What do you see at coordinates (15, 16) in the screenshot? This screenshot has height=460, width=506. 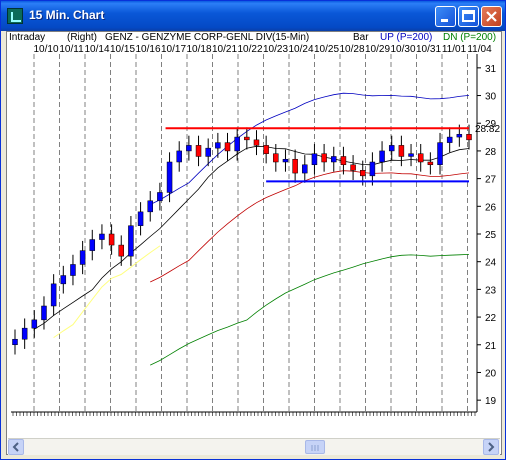 I see `chart-app-icon` at bounding box center [15, 16].